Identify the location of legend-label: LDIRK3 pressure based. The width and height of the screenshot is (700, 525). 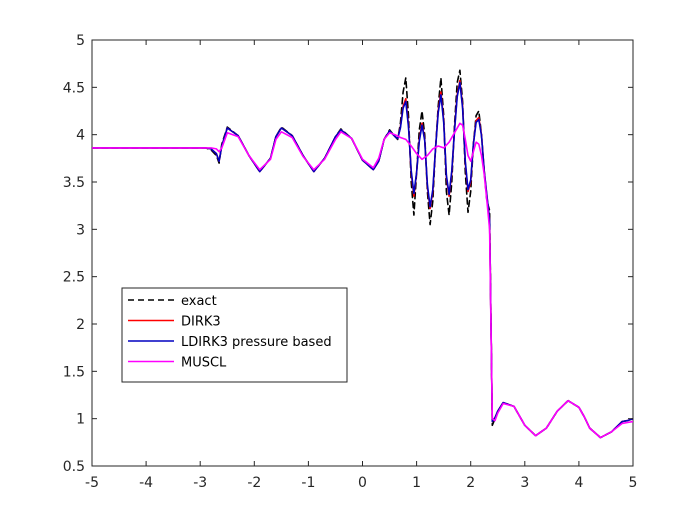
(256, 342).